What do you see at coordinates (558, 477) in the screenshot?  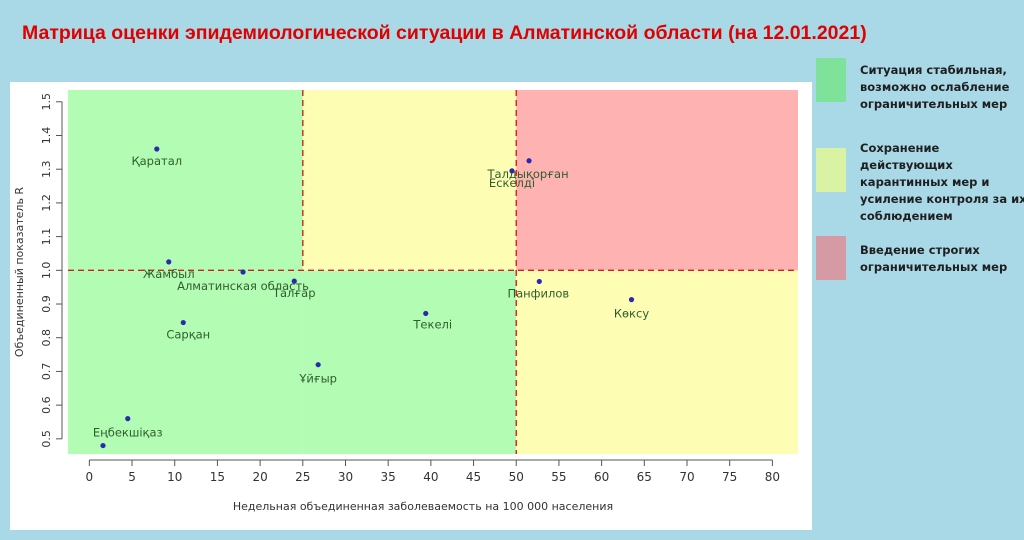 I see `x-tick-label: 55` at bounding box center [558, 477].